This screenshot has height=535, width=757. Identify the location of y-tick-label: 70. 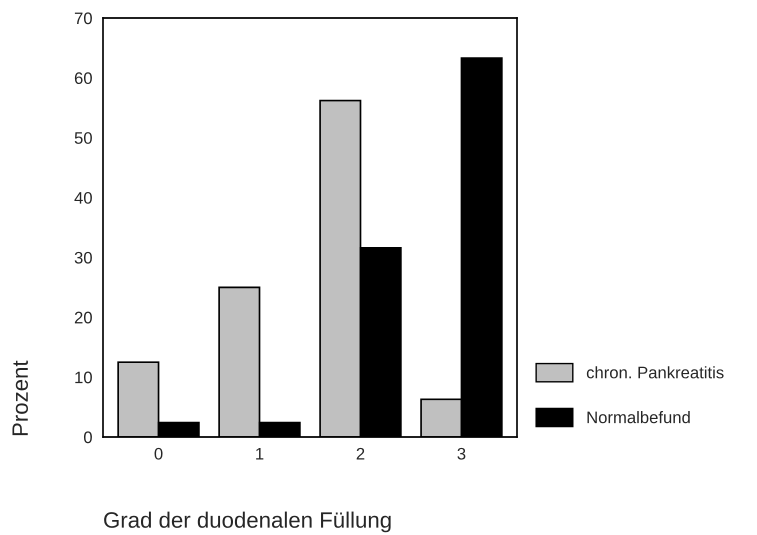
(83, 18).